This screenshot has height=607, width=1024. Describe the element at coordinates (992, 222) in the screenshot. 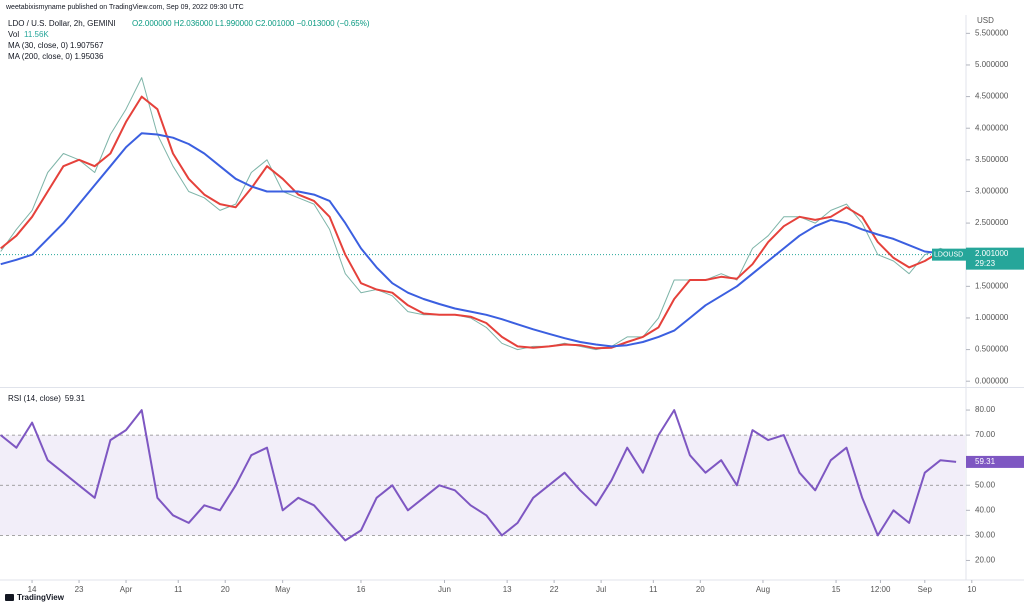

I see `y-tick-label: 2.500000` at that location.